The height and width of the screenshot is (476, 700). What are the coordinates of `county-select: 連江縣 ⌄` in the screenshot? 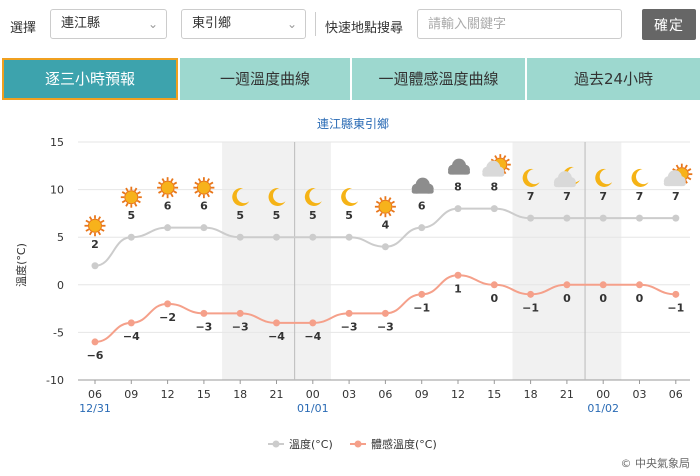 It's located at (108, 24).